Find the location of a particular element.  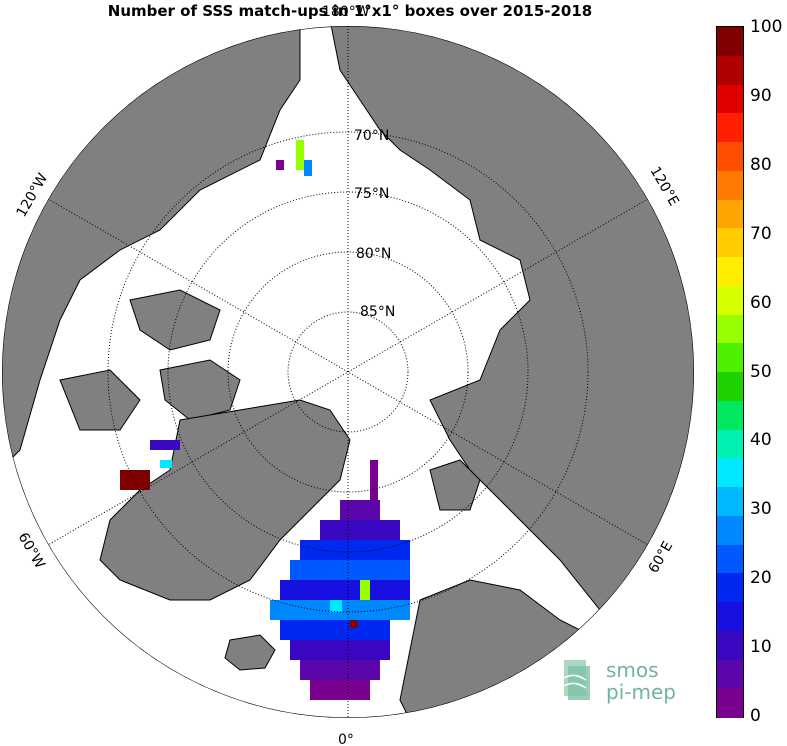

colorbar-tick-label: 90 is located at coordinates (761, 95).